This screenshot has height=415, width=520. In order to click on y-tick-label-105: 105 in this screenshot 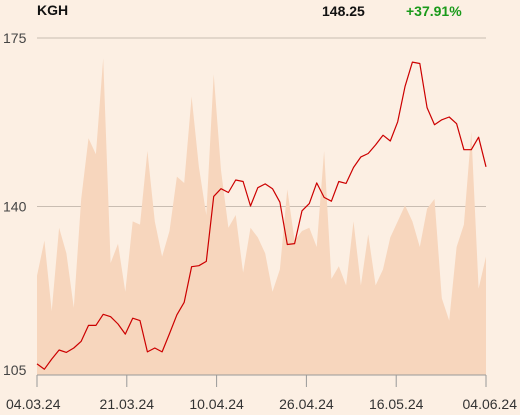, I will do `click(15, 370)`.